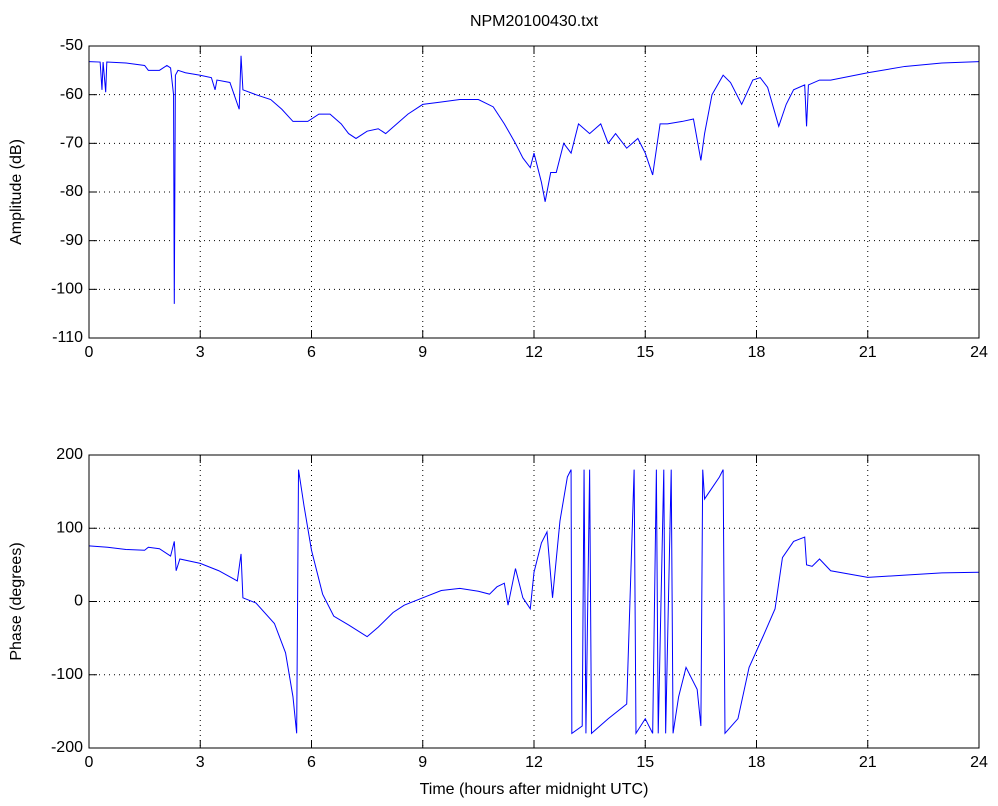 The image size is (998, 806). What do you see at coordinates (69, 527) in the screenshot?
I see `y-tick-label: 100` at bounding box center [69, 527].